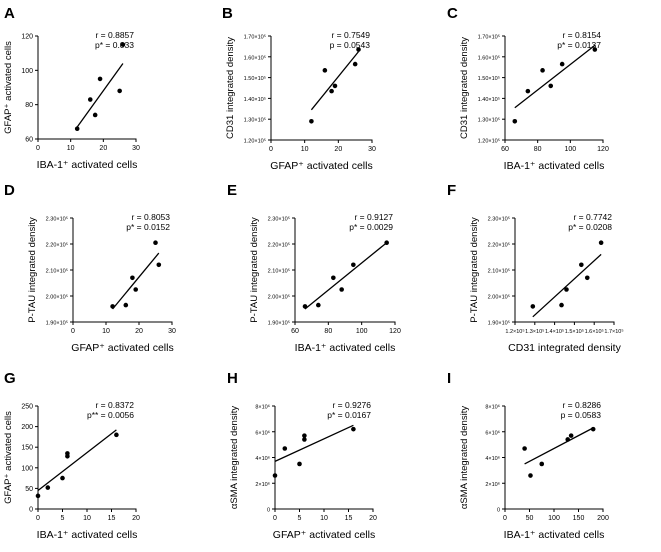  Describe the element at coordinates (464, 88) in the screenshot. I see `panel-c-y-axis-label: CD31 integrated density` at that location.